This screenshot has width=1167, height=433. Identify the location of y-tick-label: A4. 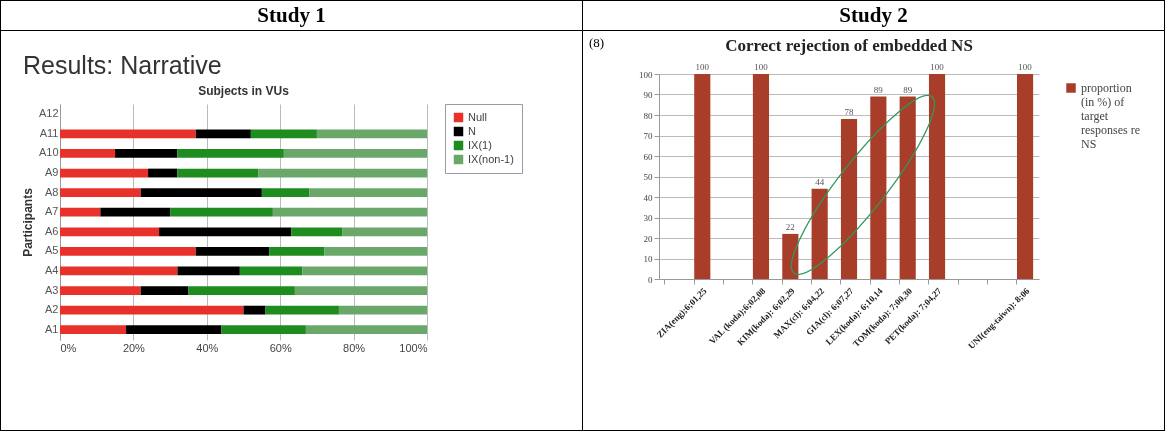
(52, 269).